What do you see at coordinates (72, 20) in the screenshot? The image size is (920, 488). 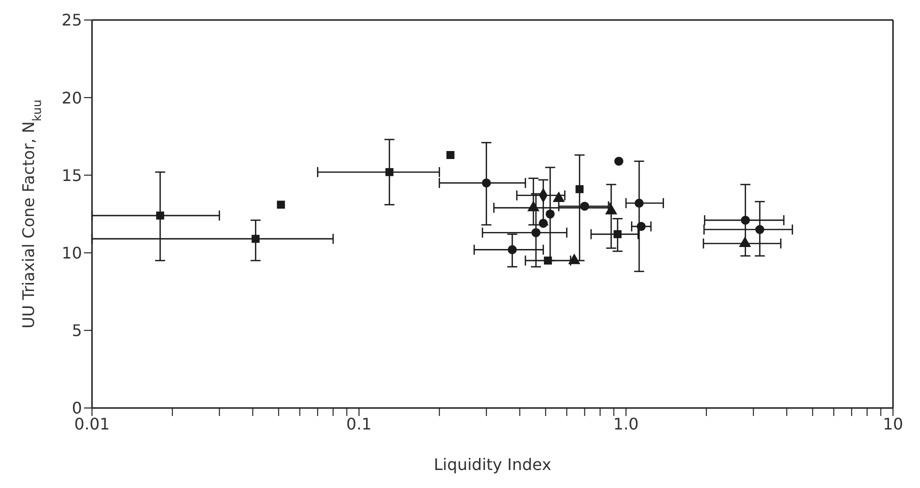 I see `y-tick-label: 25` at bounding box center [72, 20].